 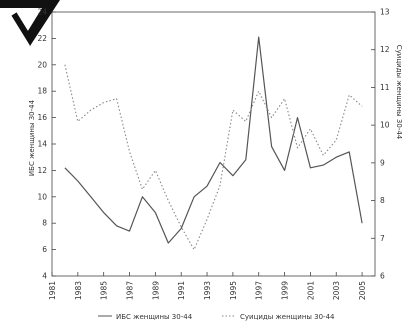 I want to click on right-axis-label: Суициды женщины 30-44, so click(x=399, y=92).